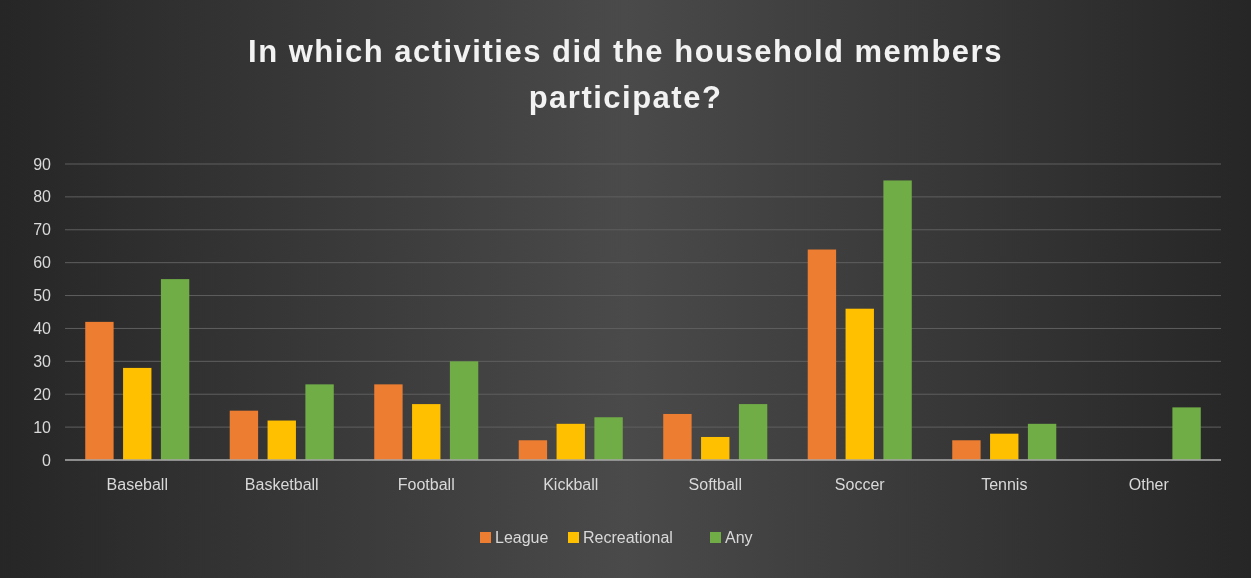 The height and width of the screenshot is (578, 1251). I want to click on x-tick-label: Football, so click(426, 484).